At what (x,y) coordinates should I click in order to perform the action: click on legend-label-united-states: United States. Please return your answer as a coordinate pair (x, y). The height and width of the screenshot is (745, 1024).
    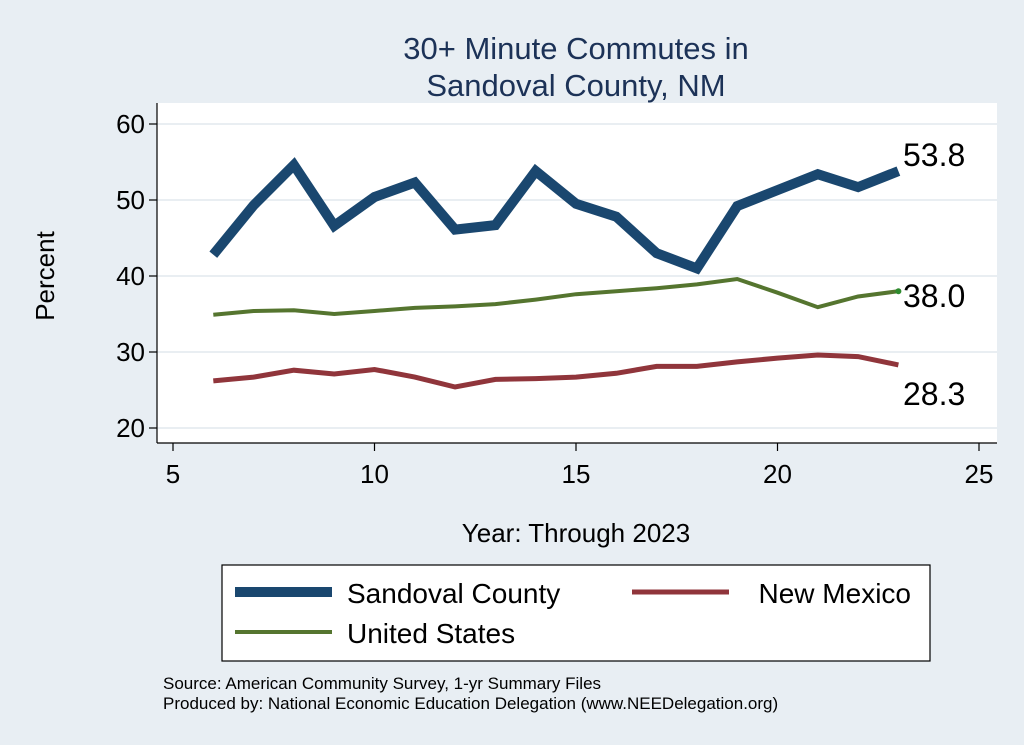
    Looking at the image, I should click on (431, 633).